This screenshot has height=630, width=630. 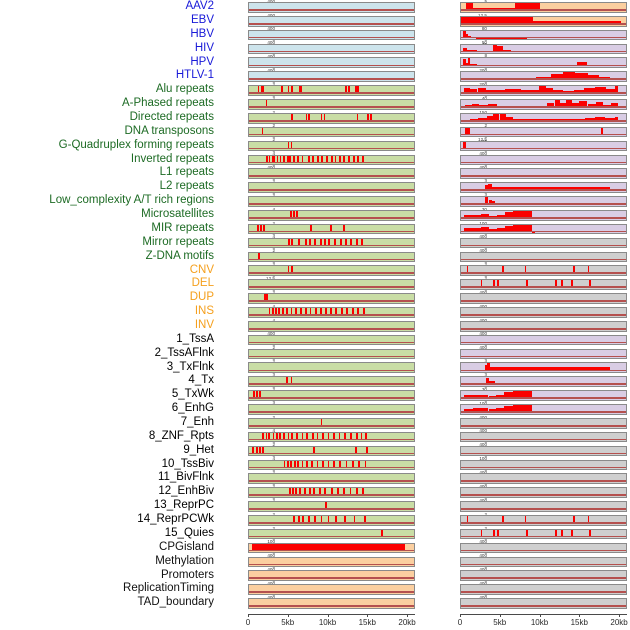 What do you see at coordinates (331, 159) in the screenshot?
I see `track-left-inverted-repeats: 01234` at bounding box center [331, 159].